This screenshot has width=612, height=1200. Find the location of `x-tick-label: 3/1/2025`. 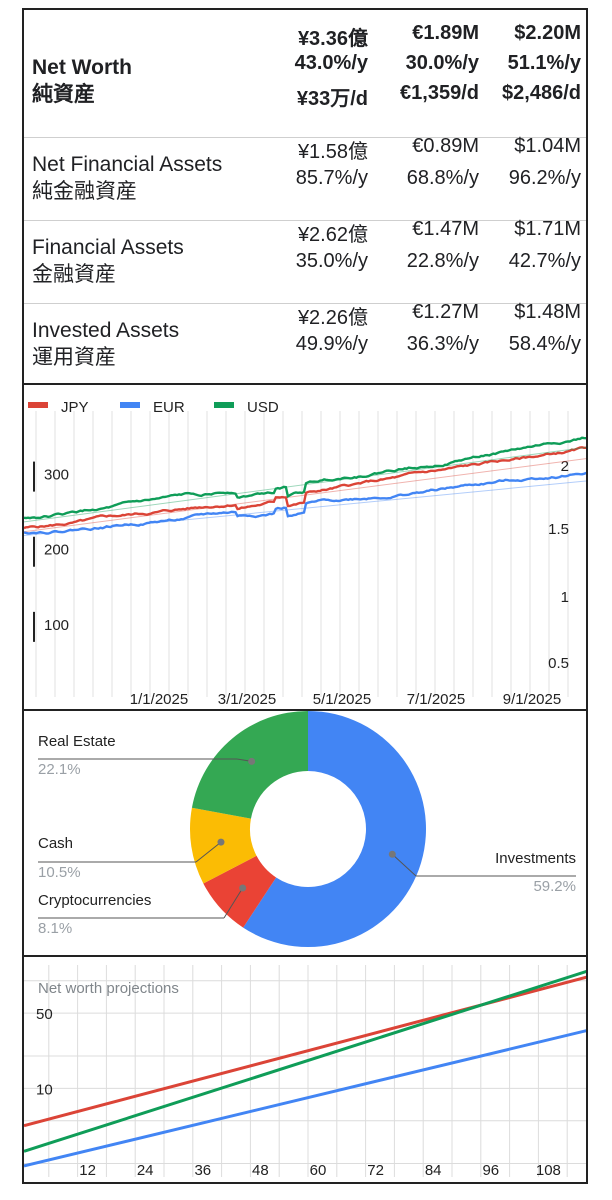

x-tick-label: 3/1/2025 is located at coordinates (247, 699).